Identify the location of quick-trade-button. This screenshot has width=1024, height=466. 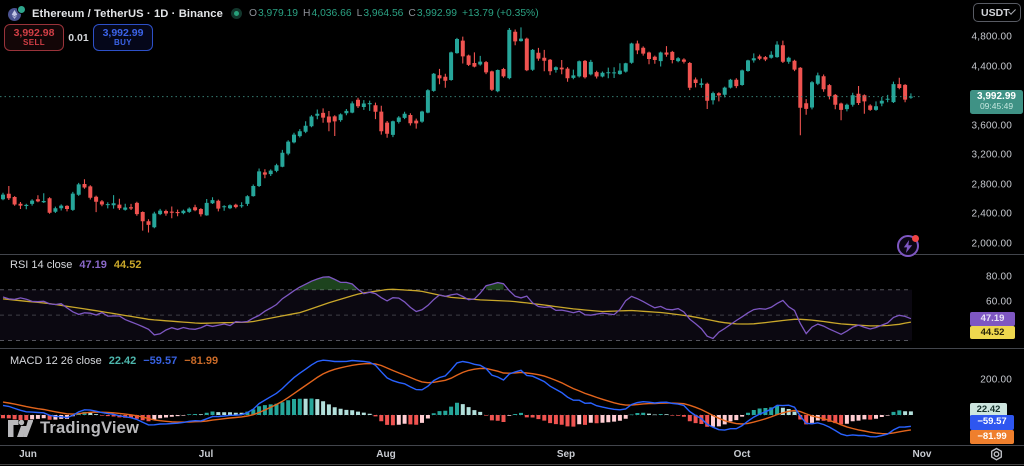
(908, 246).